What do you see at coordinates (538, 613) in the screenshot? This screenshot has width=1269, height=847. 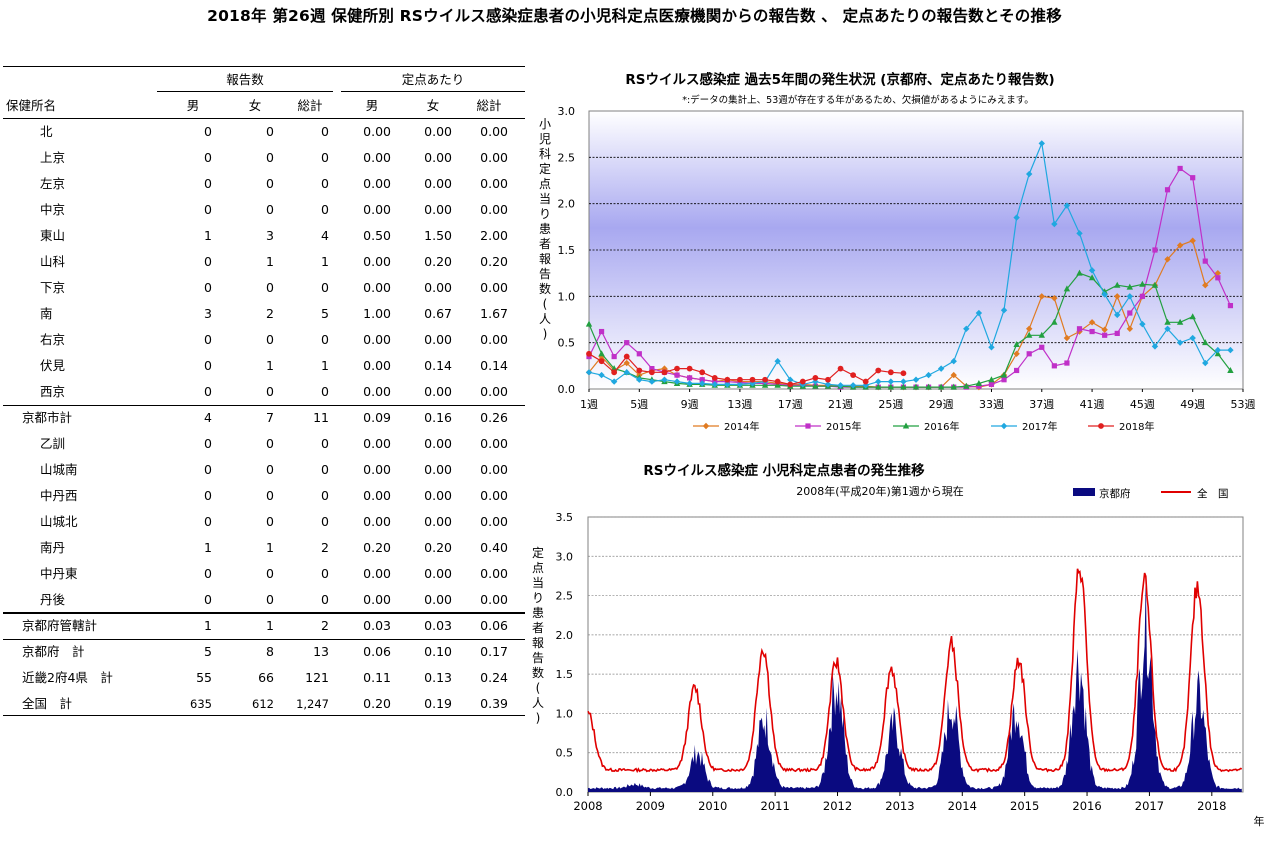 I see `y-axis-label-char: 患` at bounding box center [538, 613].